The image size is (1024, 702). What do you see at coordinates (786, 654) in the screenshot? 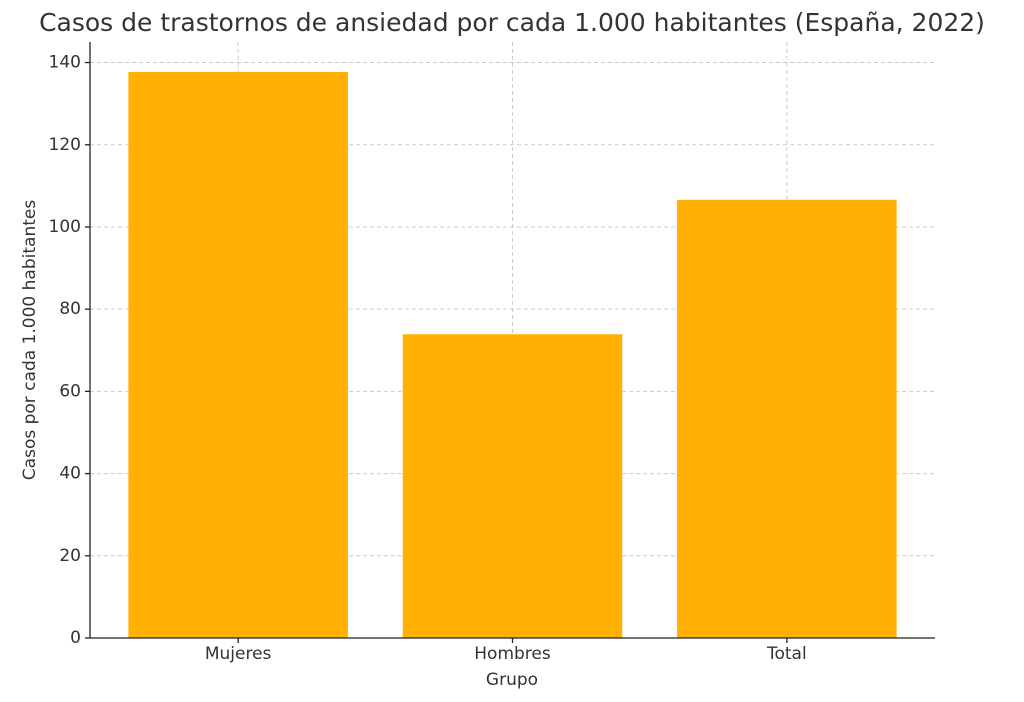
I see `x-tick-label: Total` at bounding box center [786, 654].